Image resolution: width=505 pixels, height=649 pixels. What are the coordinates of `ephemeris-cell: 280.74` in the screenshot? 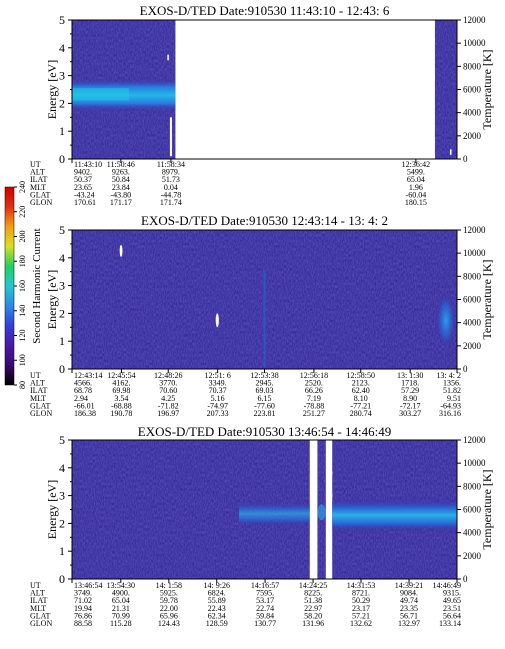 It's located at (361, 413).